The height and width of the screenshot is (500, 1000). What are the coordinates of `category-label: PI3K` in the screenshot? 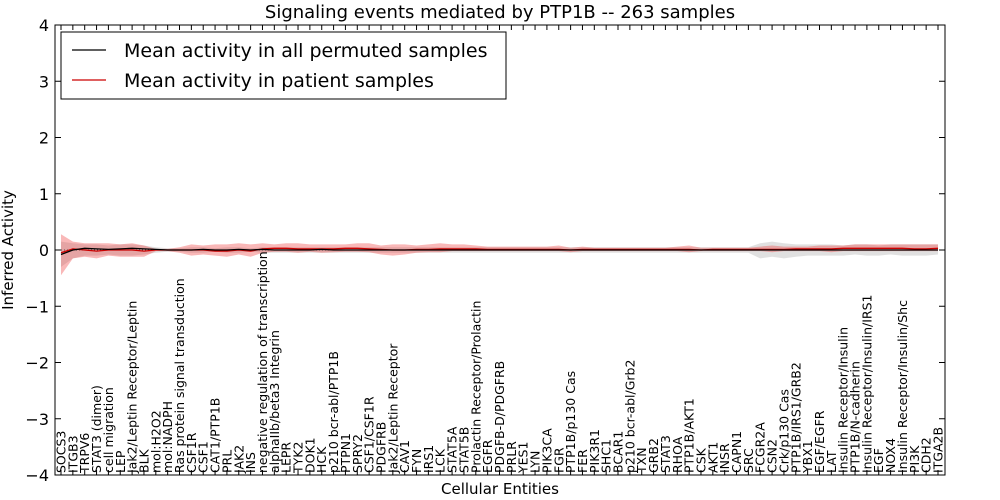 It's located at (914, 459).